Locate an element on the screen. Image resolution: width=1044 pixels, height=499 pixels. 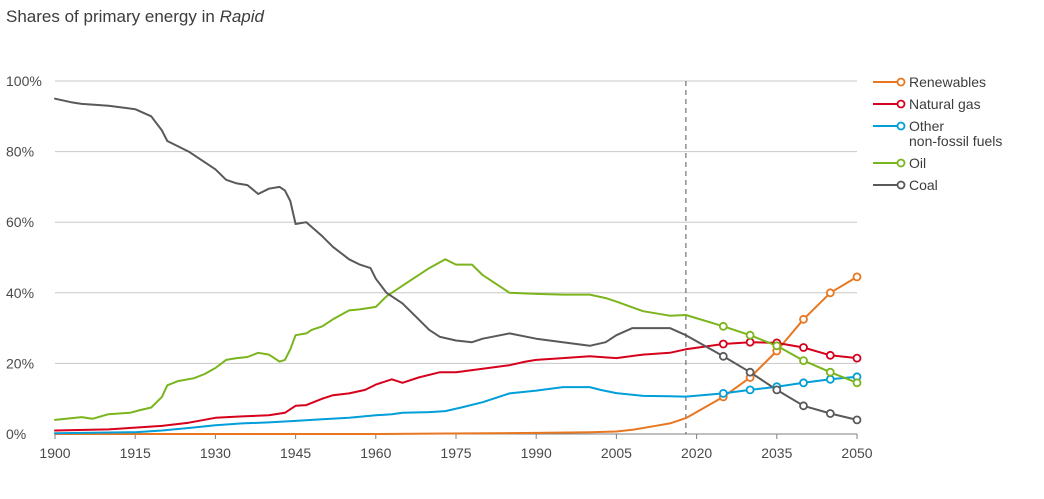
data-point-natural-gas-2050 is located at coordinates (857, 358).